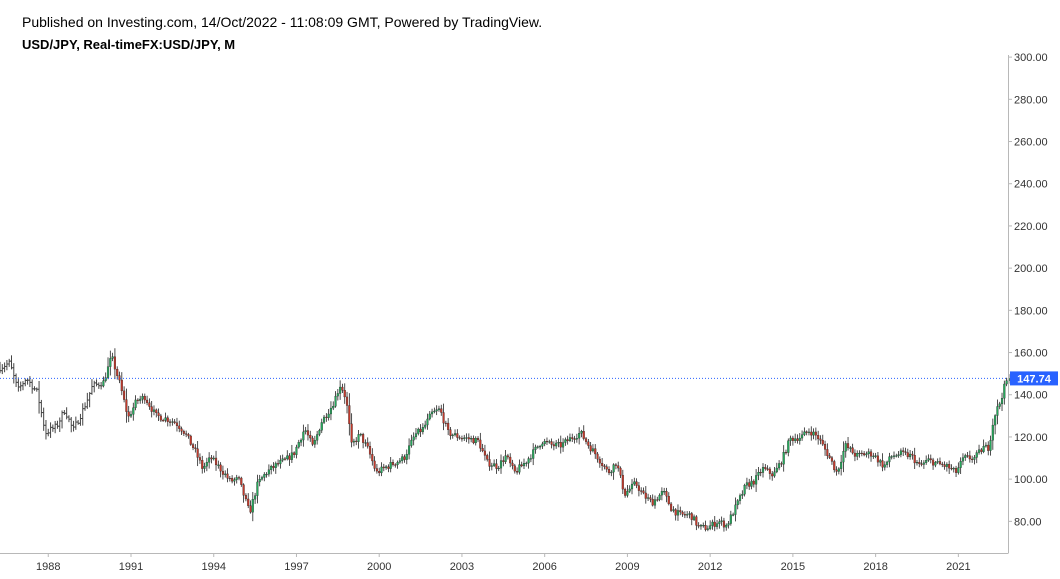  What do you see at coordinates (1031, 227) in the screenshot?
I see `y-tick-label: 220.00` at bounding box center [1031, 227].